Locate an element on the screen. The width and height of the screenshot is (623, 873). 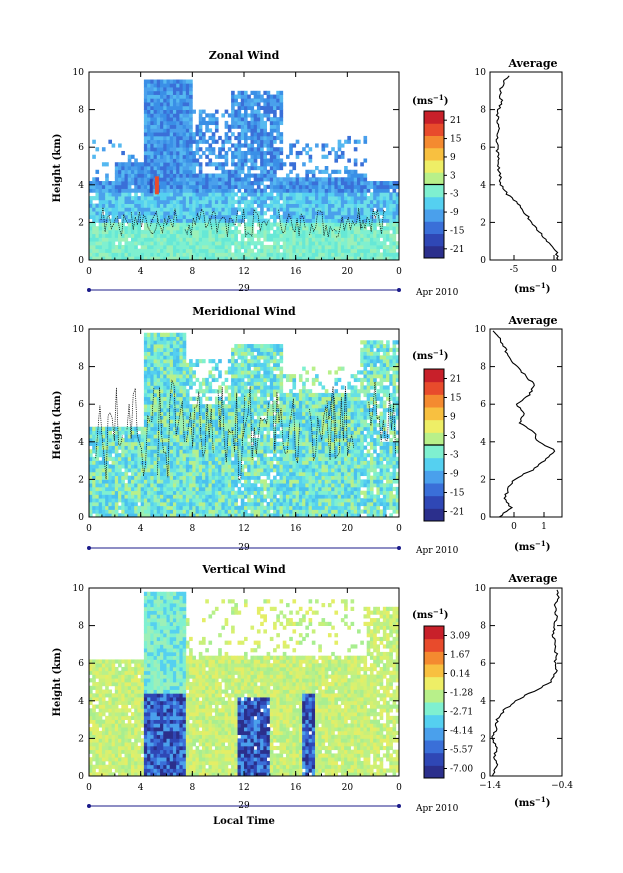
average-title: Average is located at coordinates (532, 63).